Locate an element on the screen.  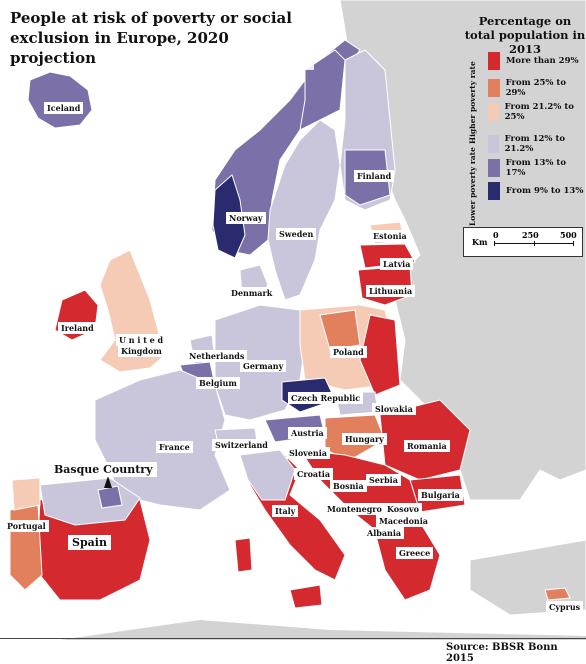
label-bosnia: Bosnia is located at coordinates (348, 486).